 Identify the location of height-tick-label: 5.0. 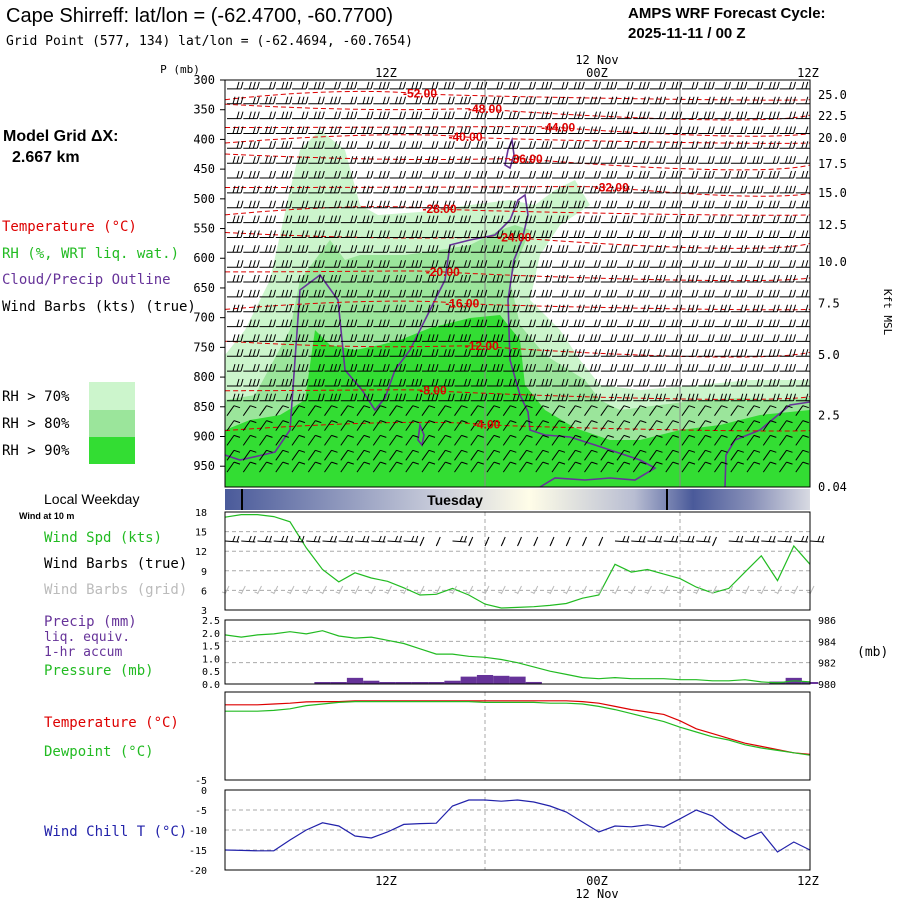
(829, 355).